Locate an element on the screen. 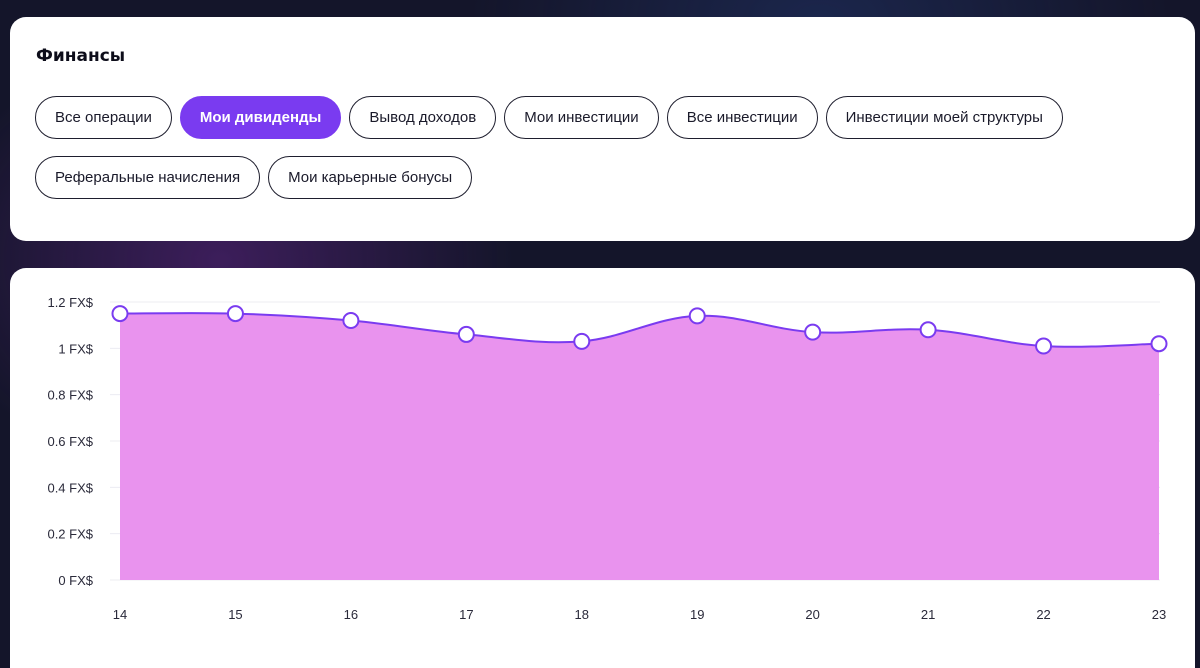 The width and height of the screenshot is (1200, 668). chart-series-line is located at coordinates (639, 330).